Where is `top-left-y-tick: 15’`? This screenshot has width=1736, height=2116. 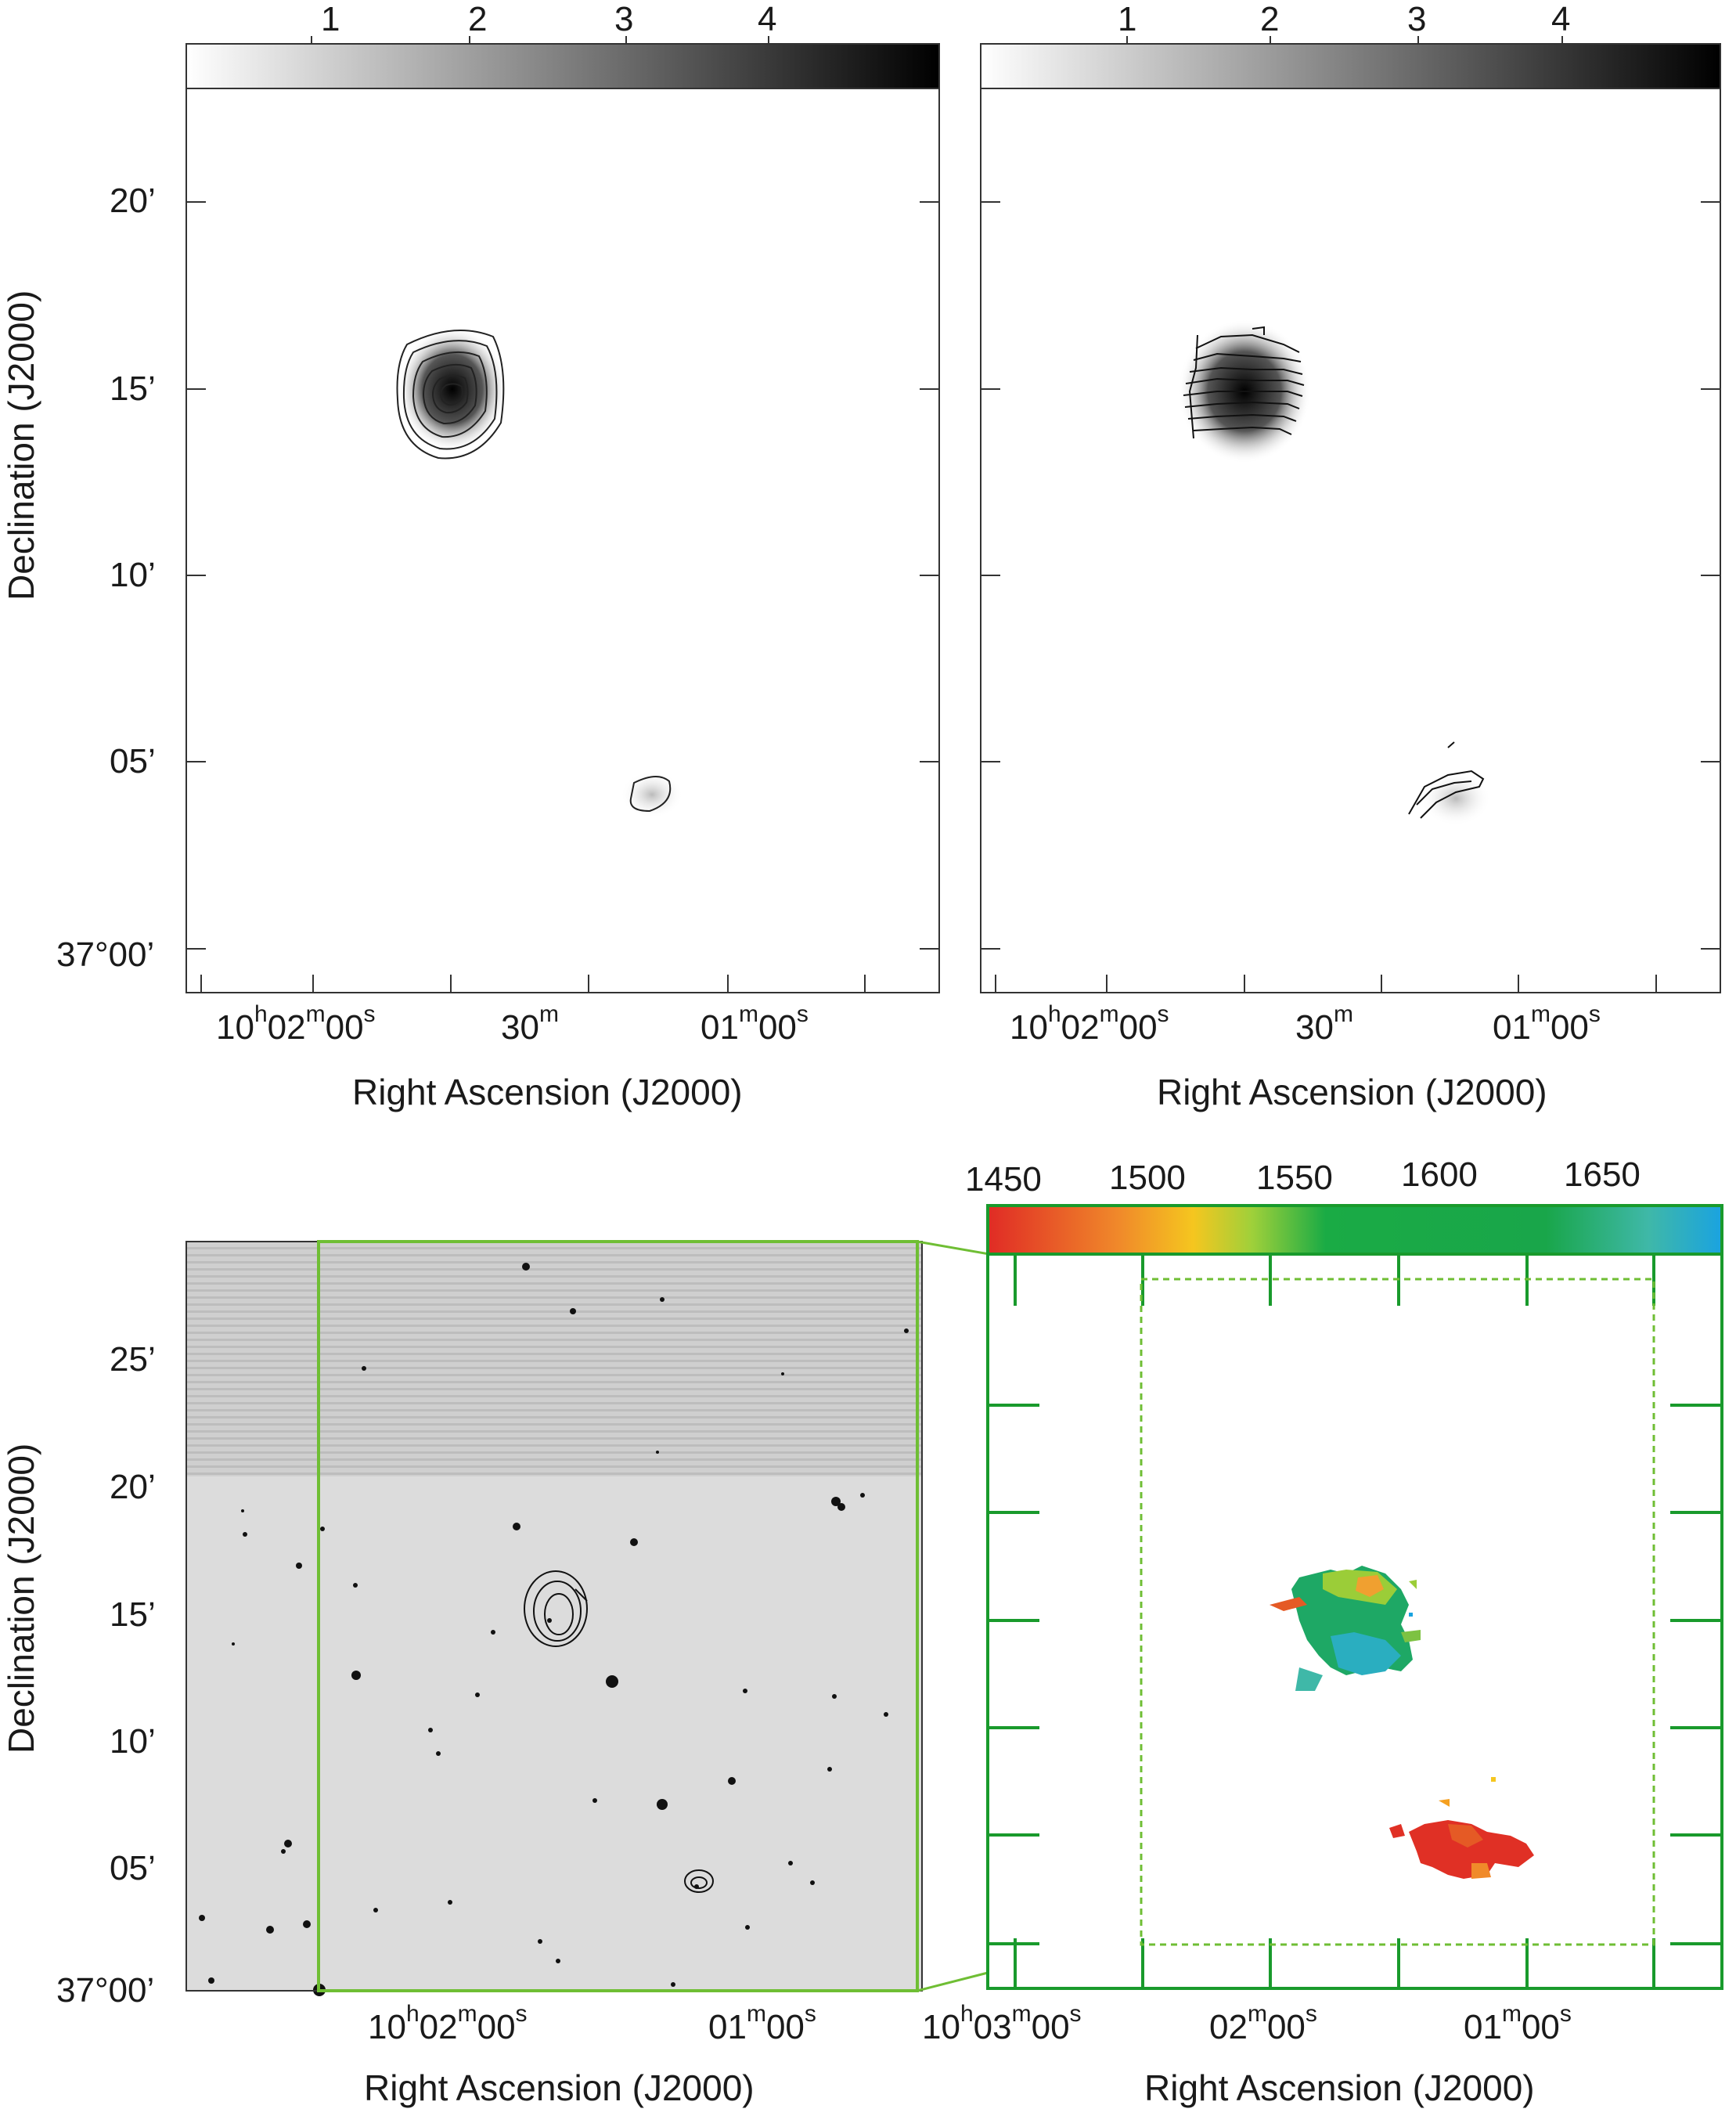
top-left-y-tick: 15’ is located at coordinates (133, 388).